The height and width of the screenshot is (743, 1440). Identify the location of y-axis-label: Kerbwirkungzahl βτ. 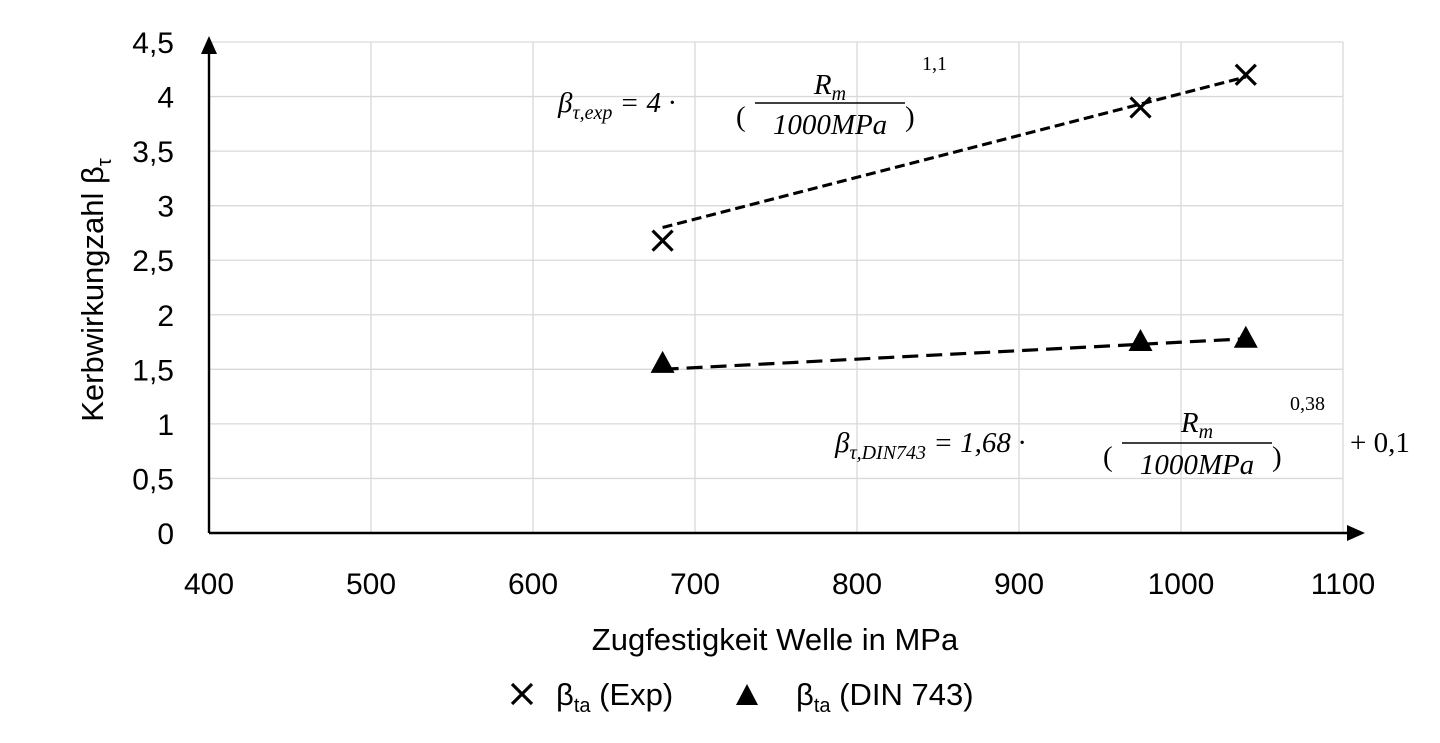
(95, 290).